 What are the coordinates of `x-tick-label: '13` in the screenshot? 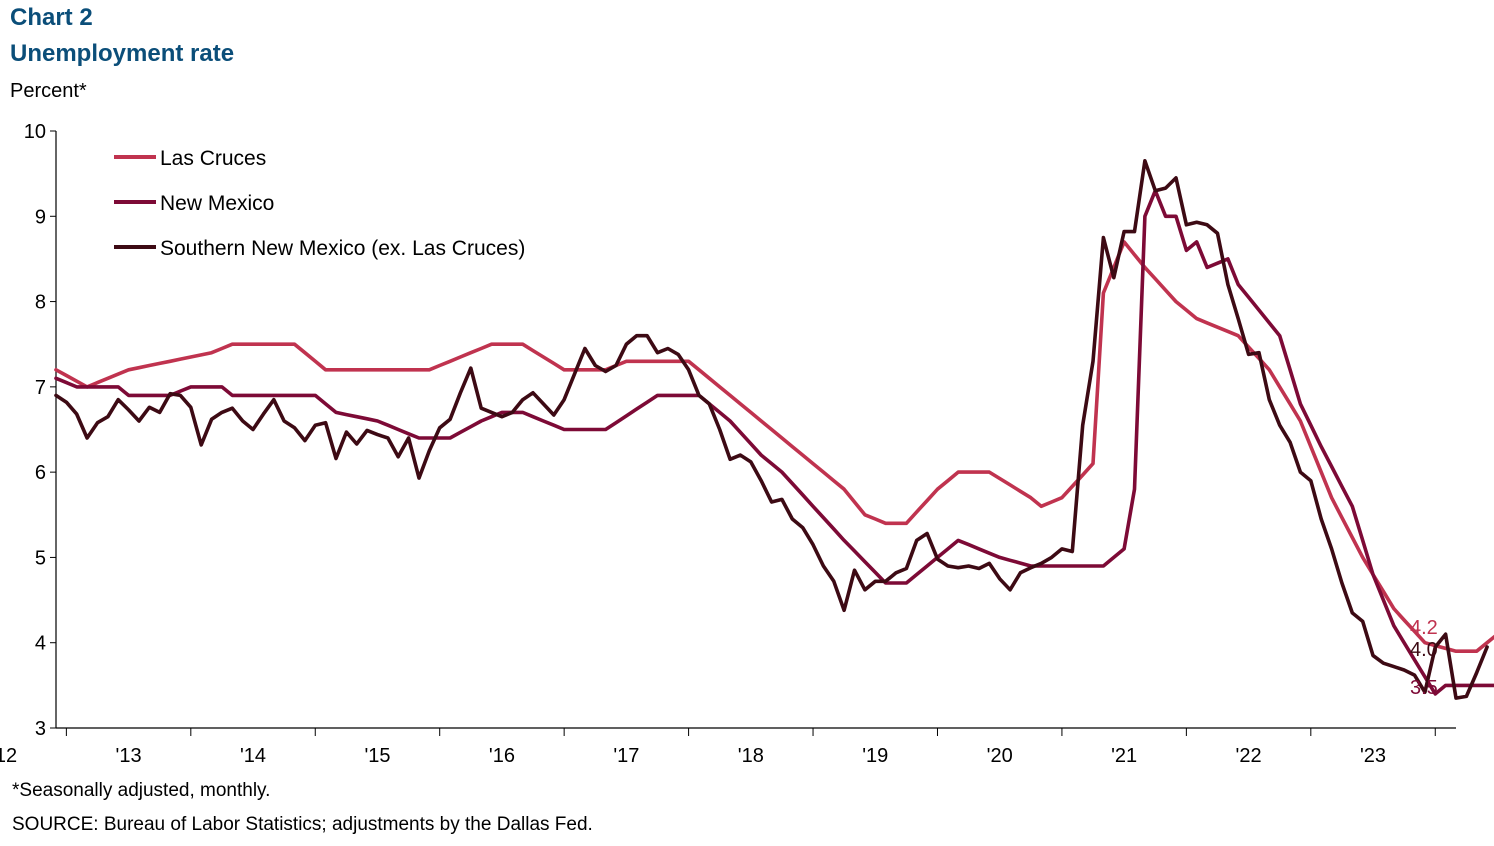 It's located at (129, 756).